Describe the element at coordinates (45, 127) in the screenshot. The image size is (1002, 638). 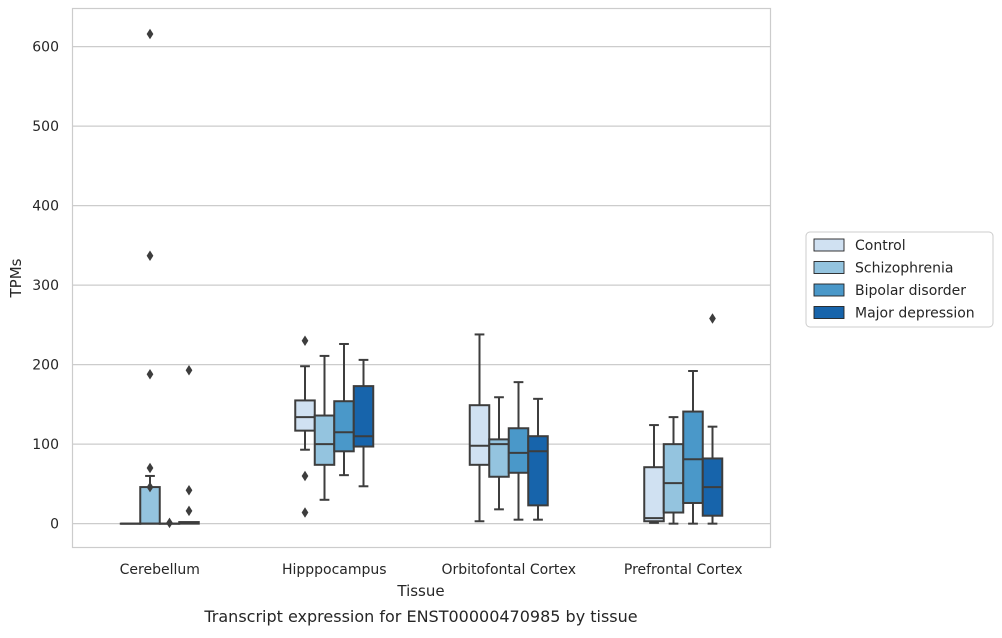
I see `y-tick-label: 500` at that location.